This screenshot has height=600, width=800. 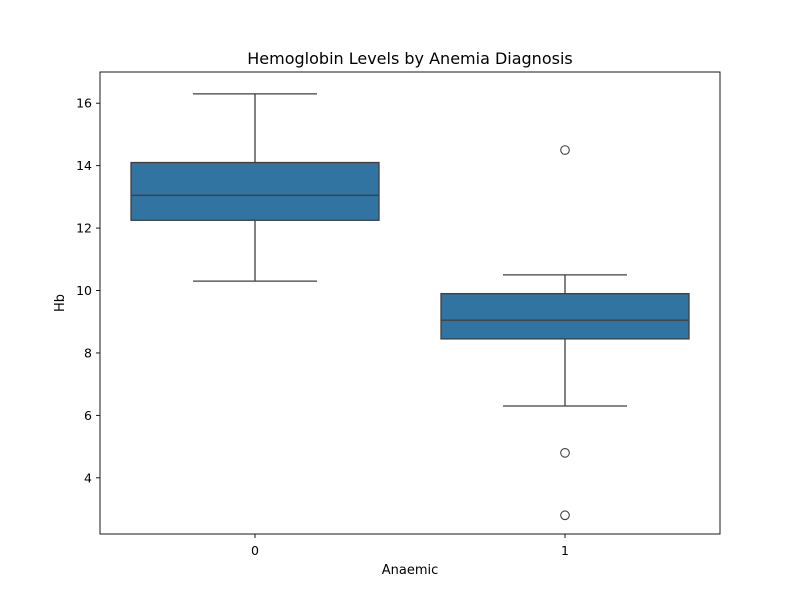 What do you see at coordinates (409, 58) in the screenshot?
I see `chart-title: Hemoglobin Levels by Anemia Diagnosis` at bounding box center [409, 58].